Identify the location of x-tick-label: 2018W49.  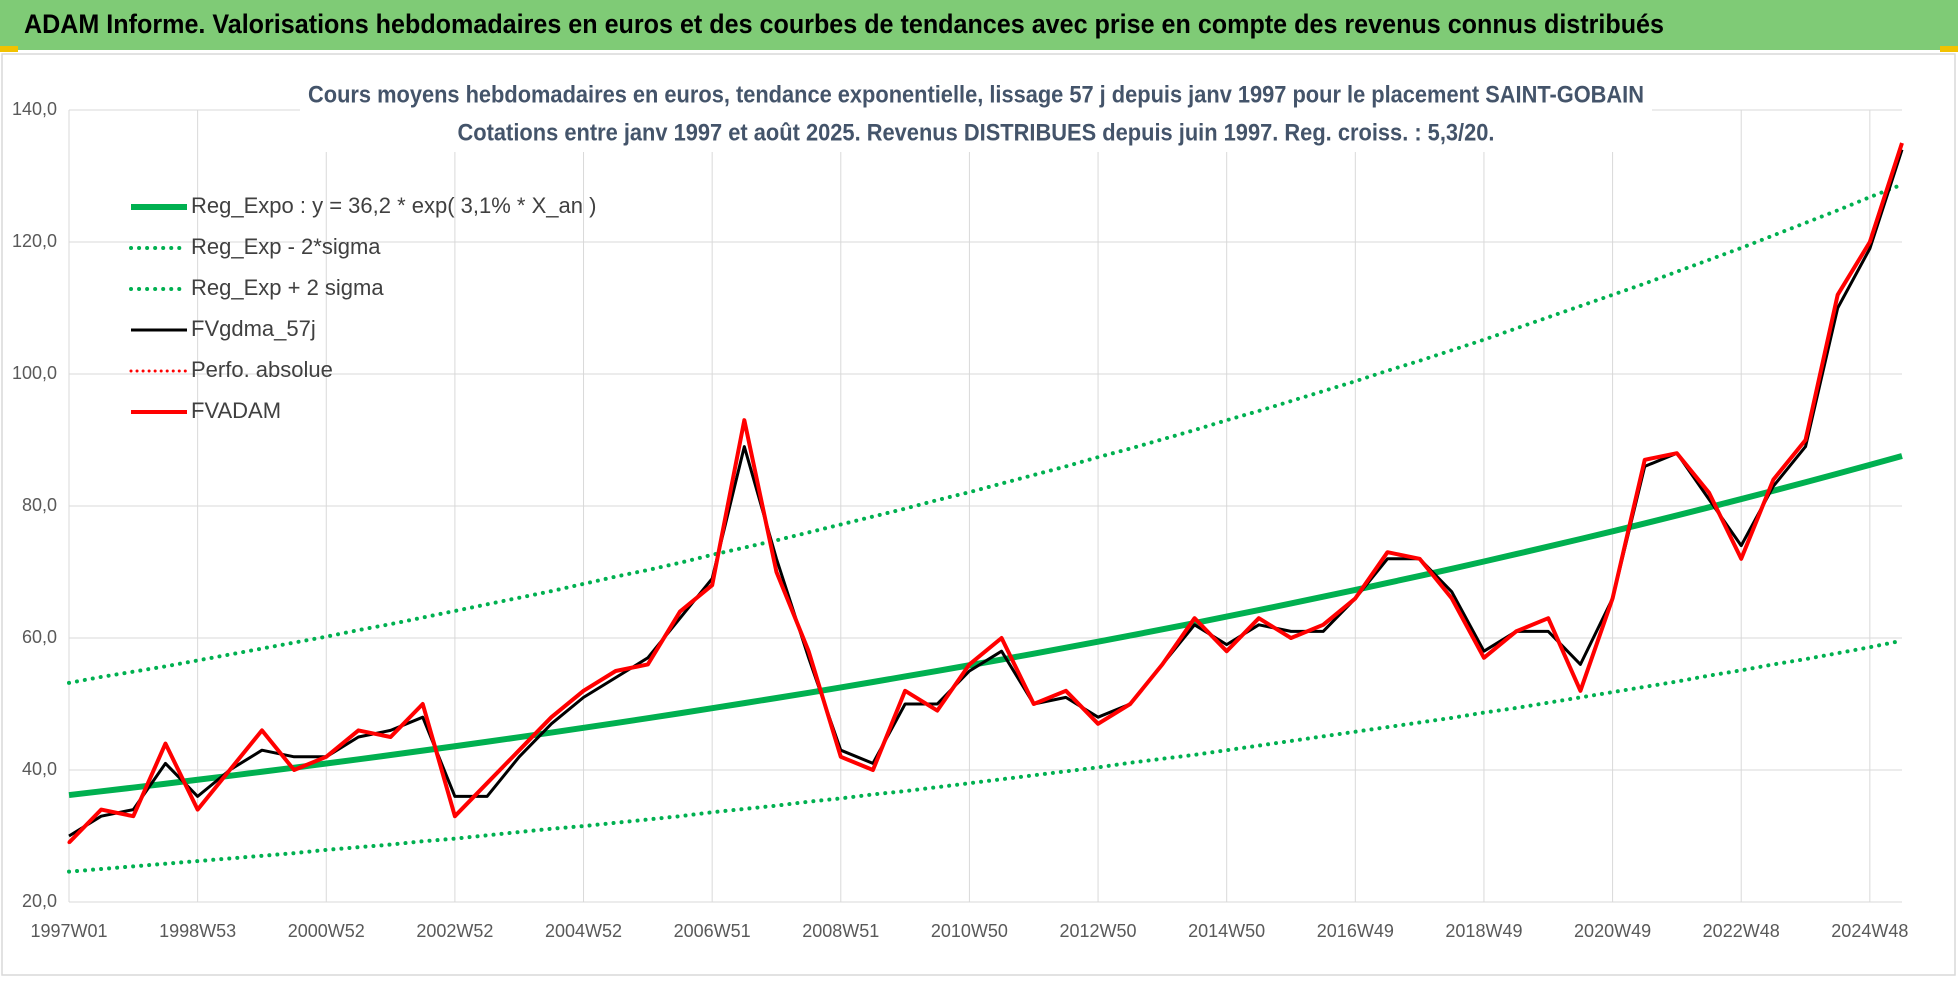
(1483, 931).